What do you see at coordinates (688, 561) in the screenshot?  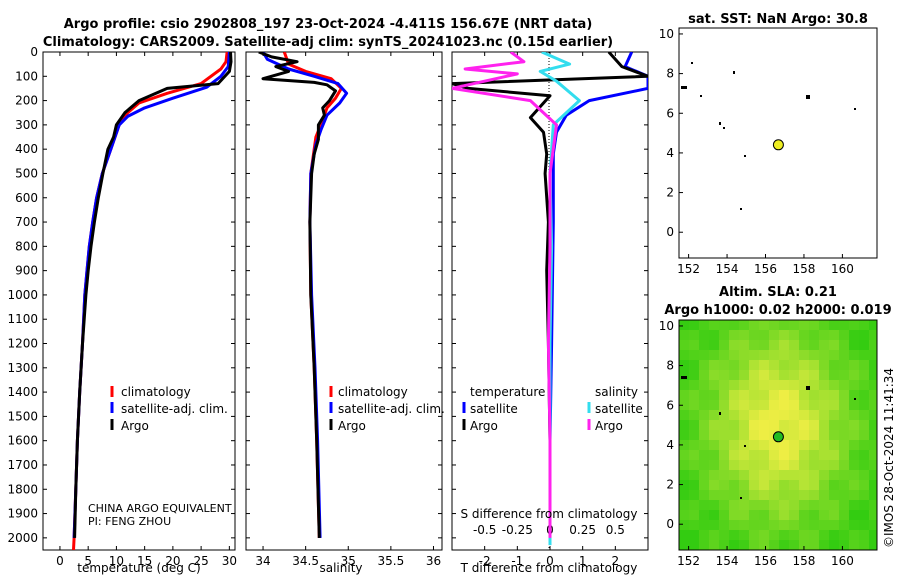 I see `x-tick-label: 152` at bounding box center [688, 561].